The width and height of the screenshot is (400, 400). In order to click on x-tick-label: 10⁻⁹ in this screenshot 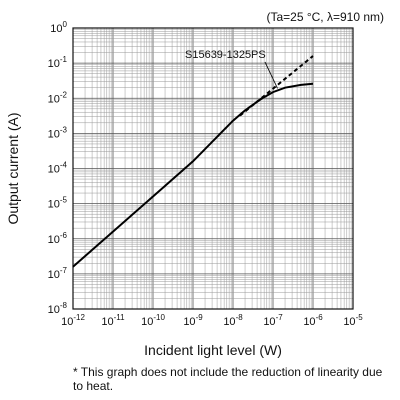, I will do `click(193, 320)`.